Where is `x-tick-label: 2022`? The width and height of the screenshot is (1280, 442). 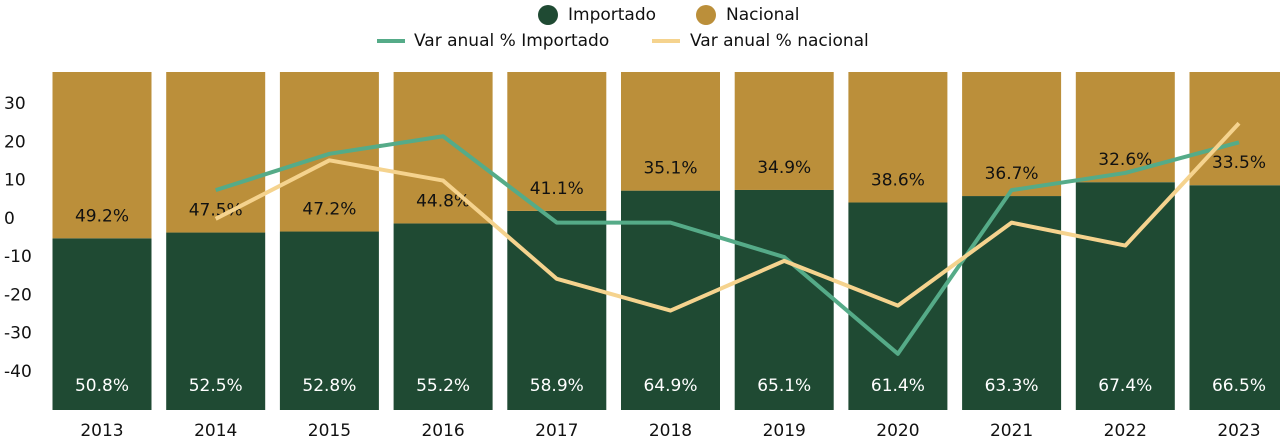 x-tick-label: 2022 is located at coordinates (1125, 431).